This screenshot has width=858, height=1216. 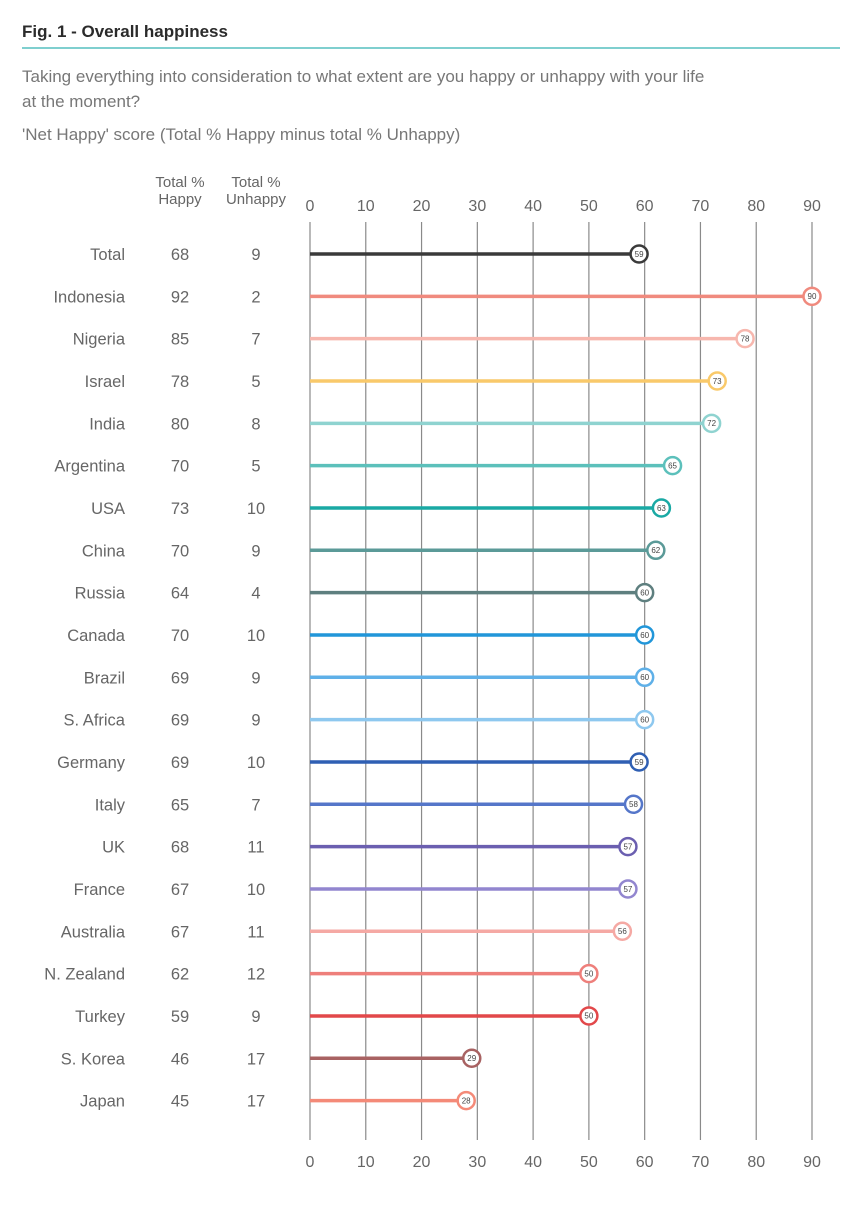 I want to click on net-score-label: 65, so click(x=672, y=465).